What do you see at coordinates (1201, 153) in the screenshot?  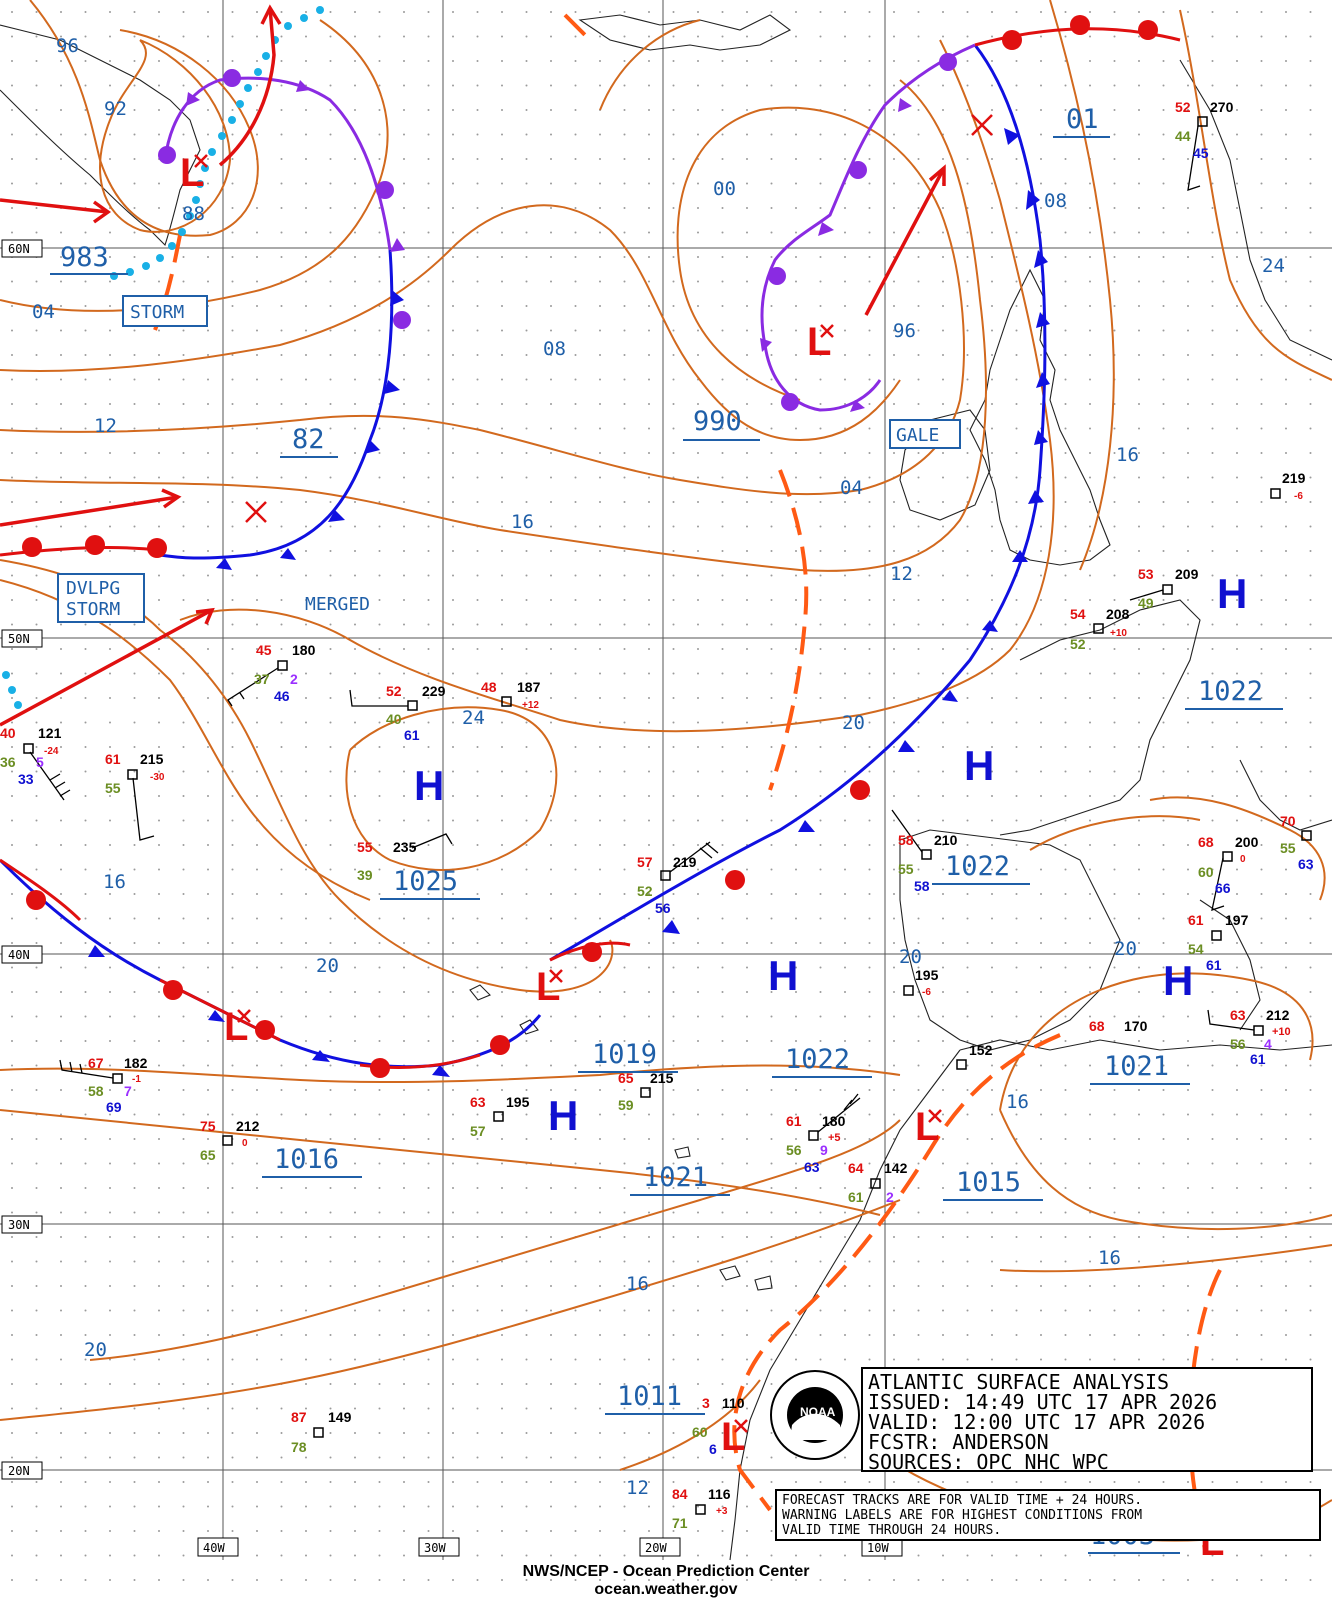 I see `station-sst: 45` at bounding box center [1201, 153].